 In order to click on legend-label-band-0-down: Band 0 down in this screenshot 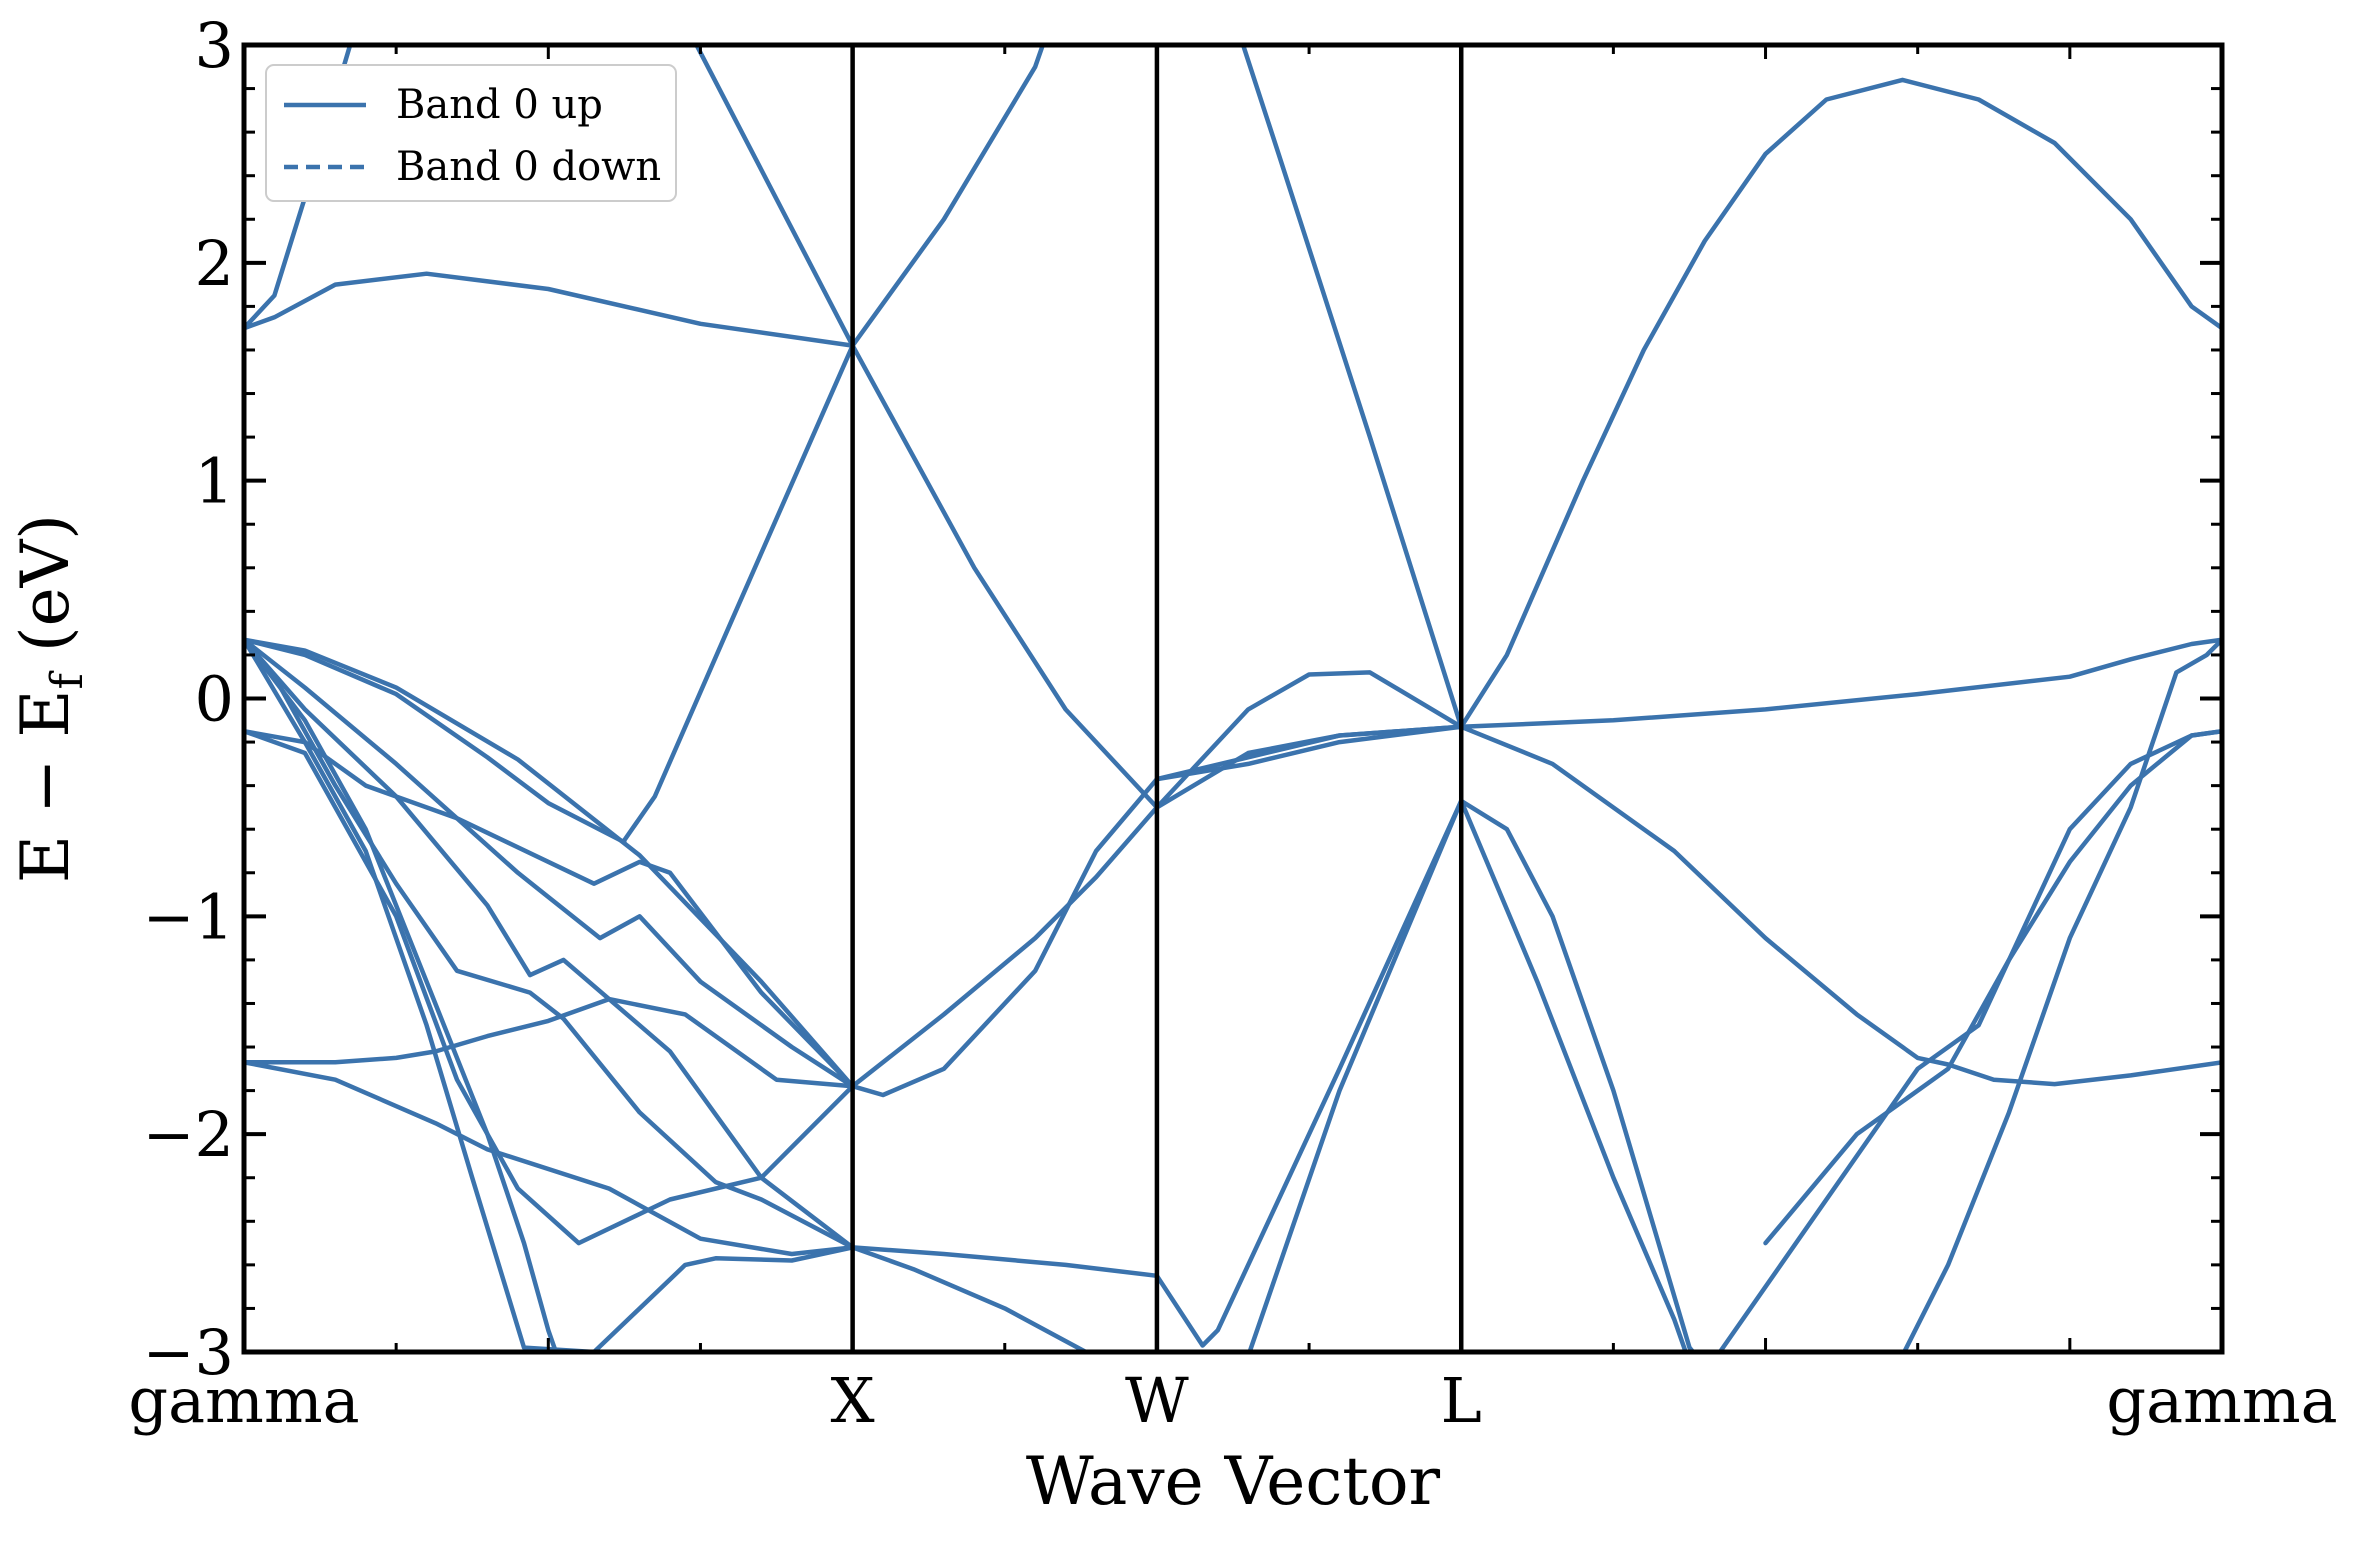, I will do `click(528, 167)`.